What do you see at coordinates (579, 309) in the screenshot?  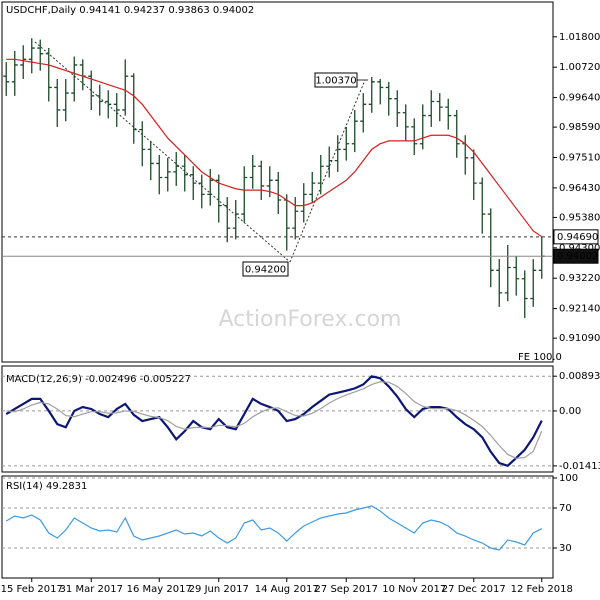 I see `y-tick-label: 0.92140` at bounding box center [579, 309].